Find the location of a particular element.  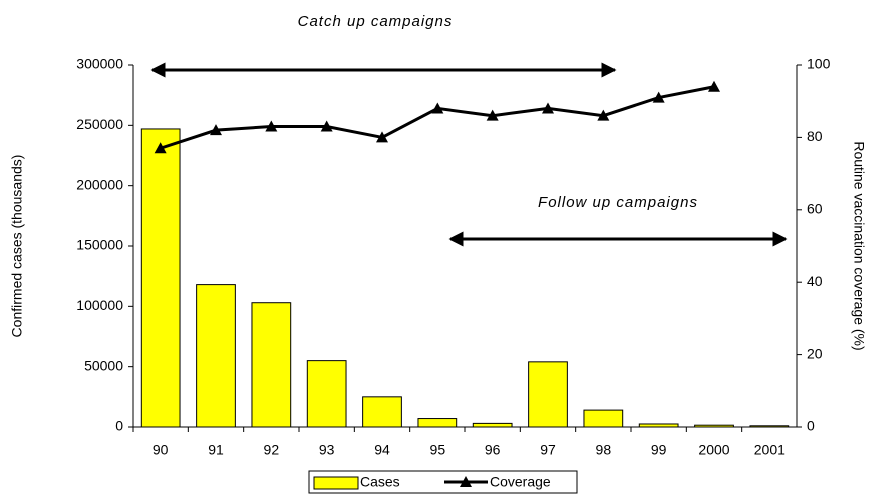

legend-box is located at coordinates (443, 482).